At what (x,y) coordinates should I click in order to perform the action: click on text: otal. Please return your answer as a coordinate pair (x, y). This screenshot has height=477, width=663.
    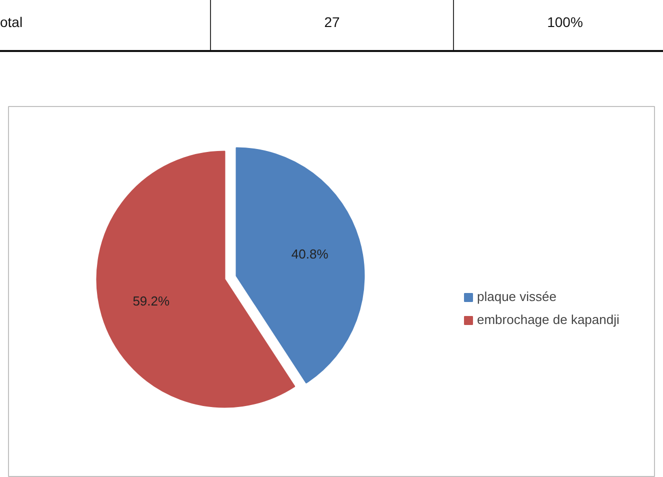
    Looking at the image, I should click on (11, 22).